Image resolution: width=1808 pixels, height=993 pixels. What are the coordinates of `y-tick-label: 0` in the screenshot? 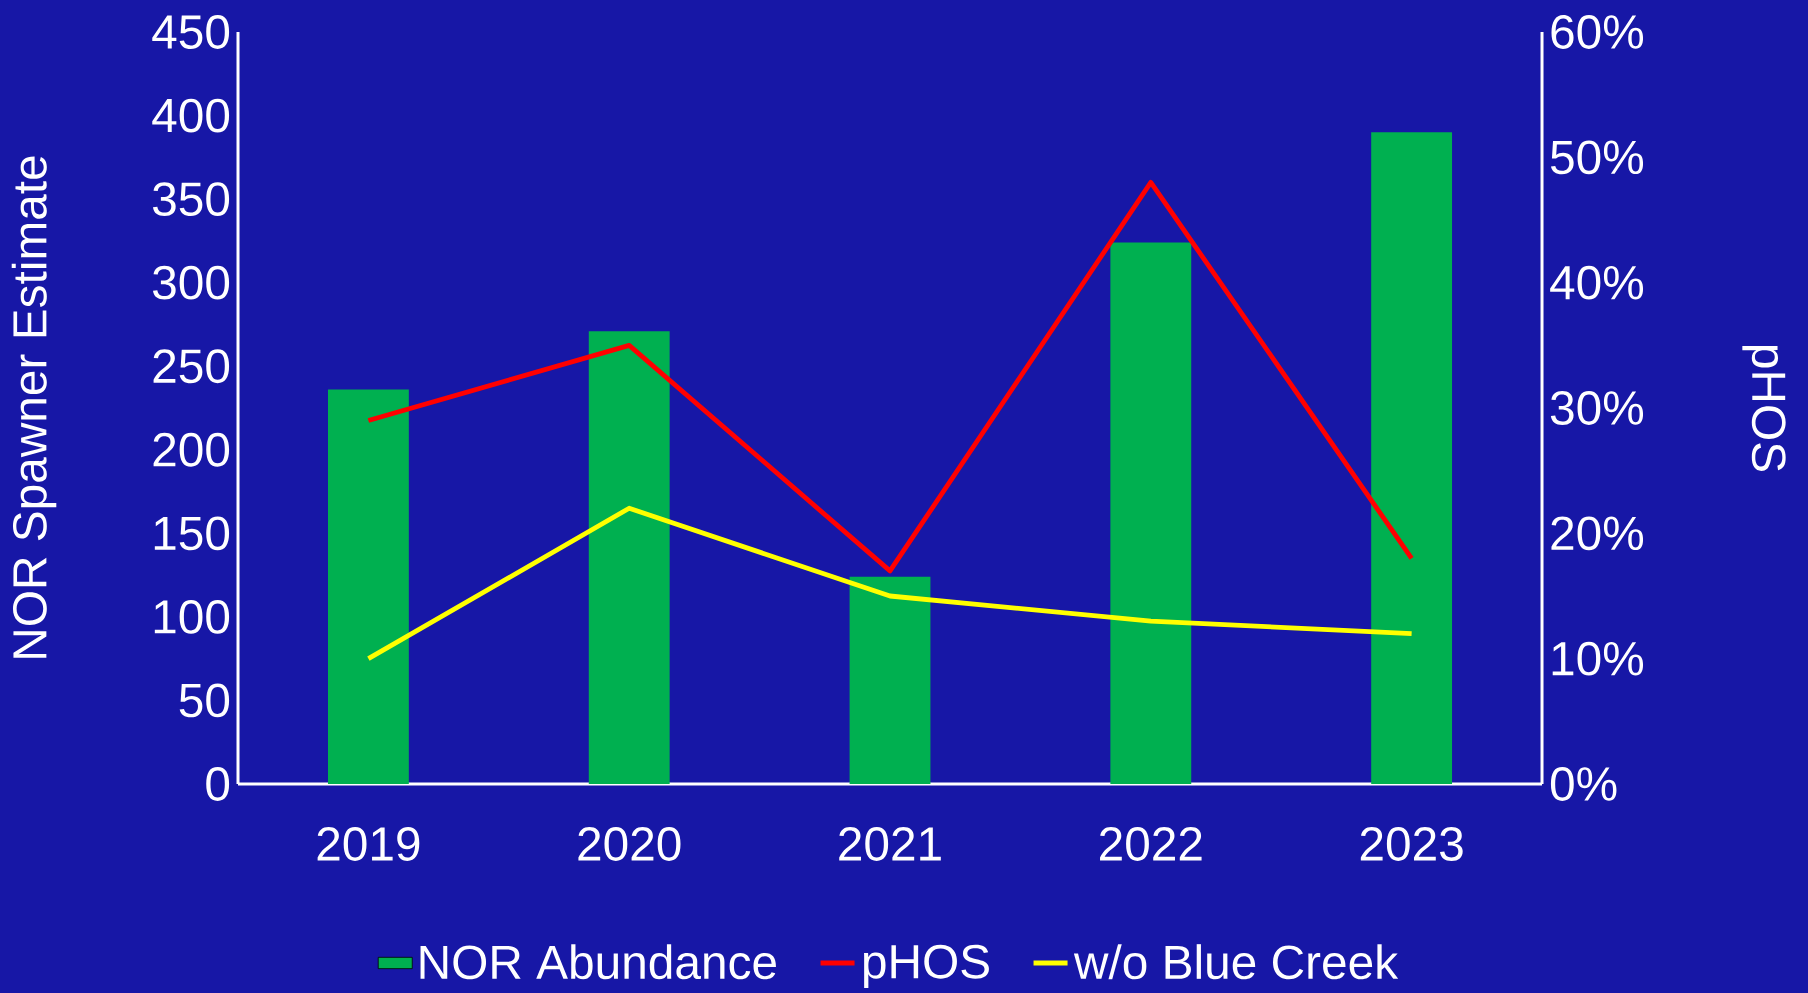 It's located at (218, 784).